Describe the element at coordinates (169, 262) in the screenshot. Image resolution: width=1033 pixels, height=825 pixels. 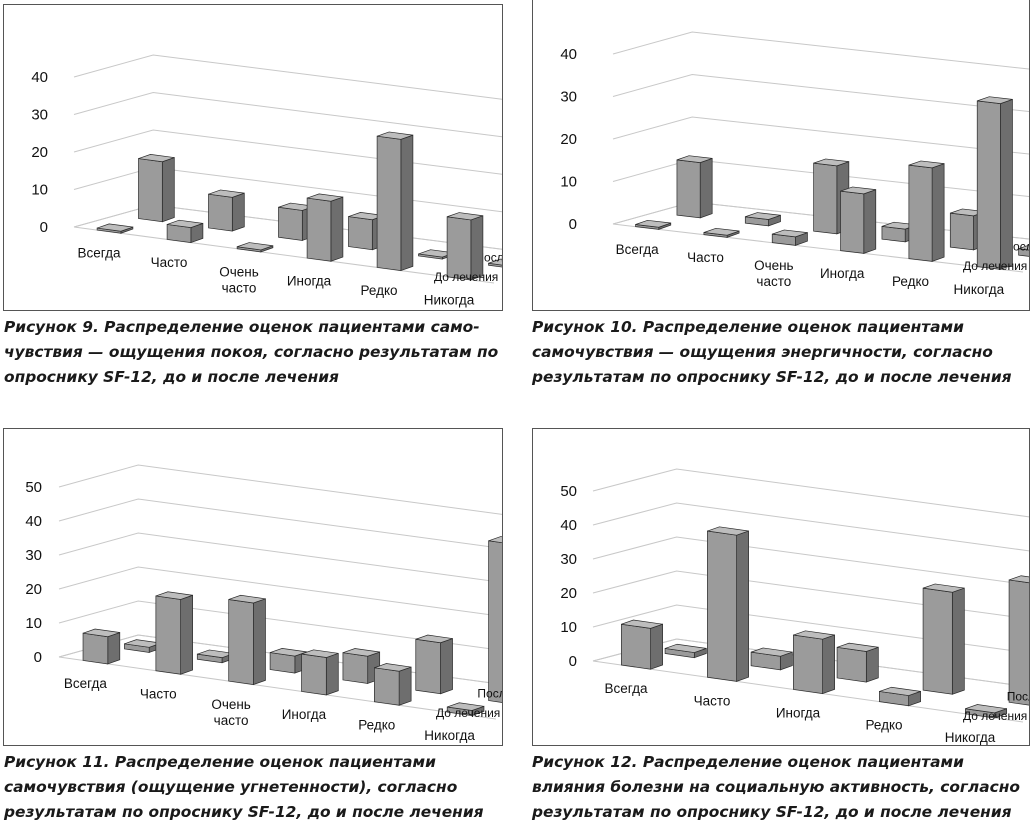
I see `chart-0-category-label: Часто` at that location.